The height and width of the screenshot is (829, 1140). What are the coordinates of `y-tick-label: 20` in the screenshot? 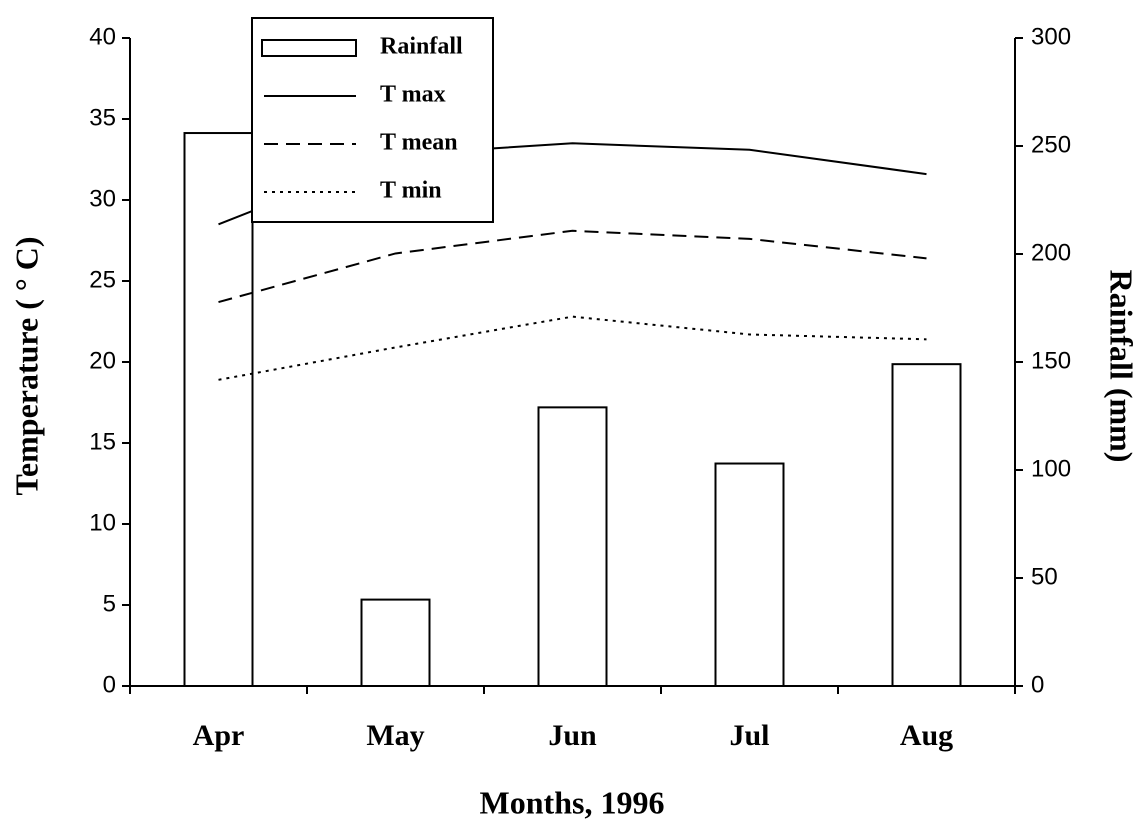 It's located at (102, 360).